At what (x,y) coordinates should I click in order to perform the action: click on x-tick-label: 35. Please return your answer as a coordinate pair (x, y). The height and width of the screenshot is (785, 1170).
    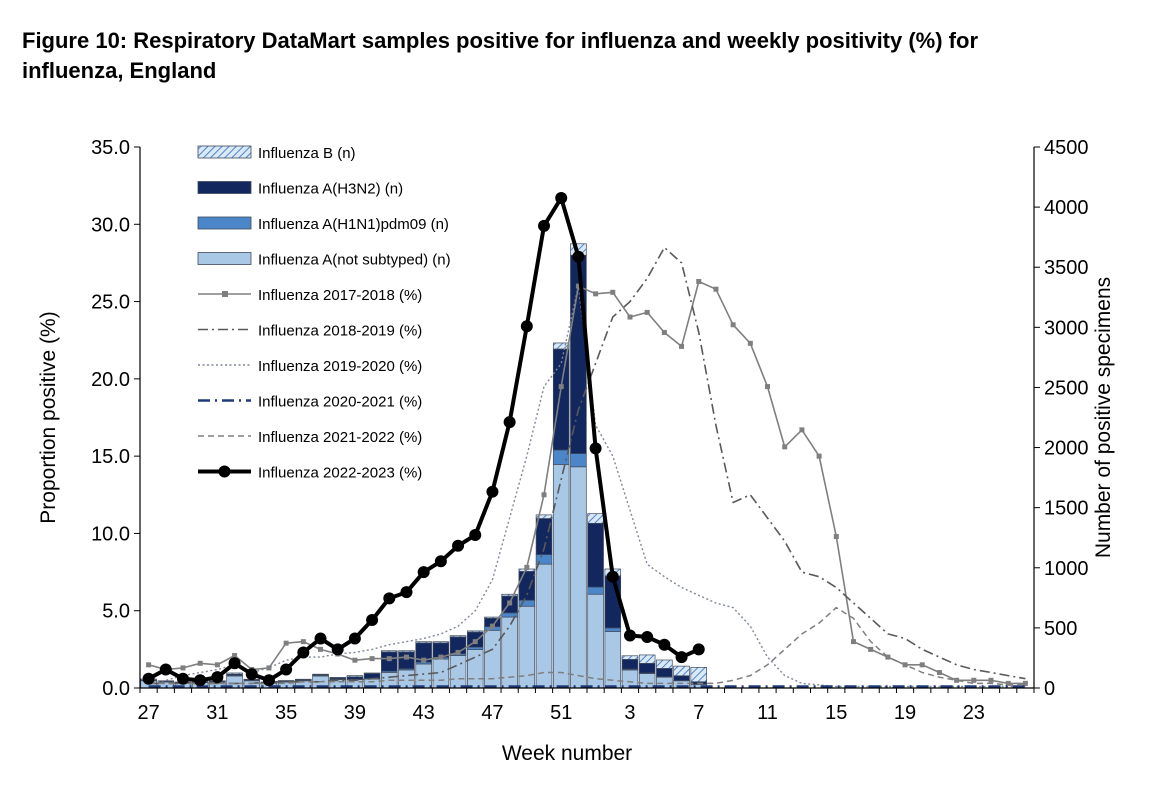
    Looking at the image, I should click on (286, 713).